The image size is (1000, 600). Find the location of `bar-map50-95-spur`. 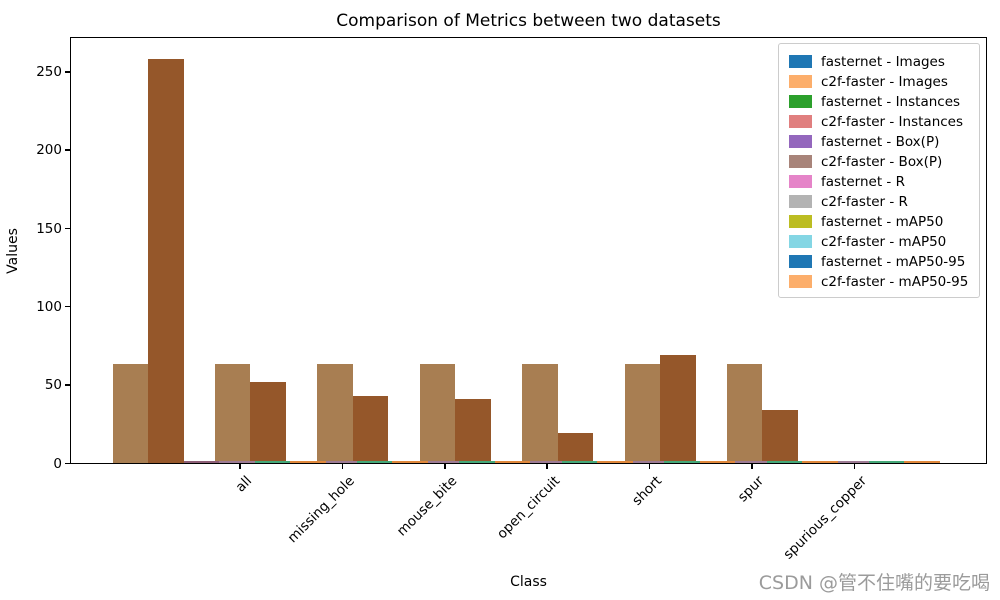

bar-map50-95-spur is located at coordinates (820, 462).